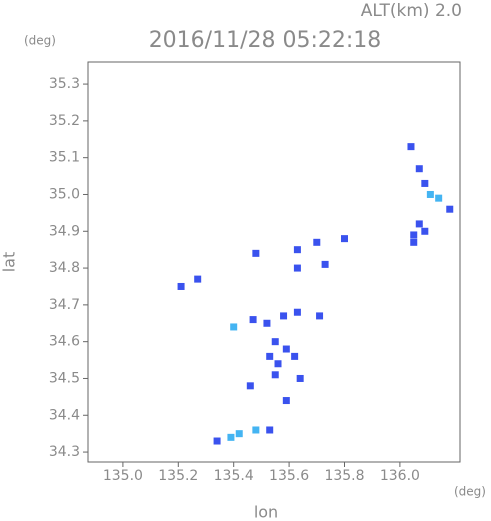 This screenshot has width=491, height=521. I want to click on y-tick-label: 34.3, so click(64, 452).